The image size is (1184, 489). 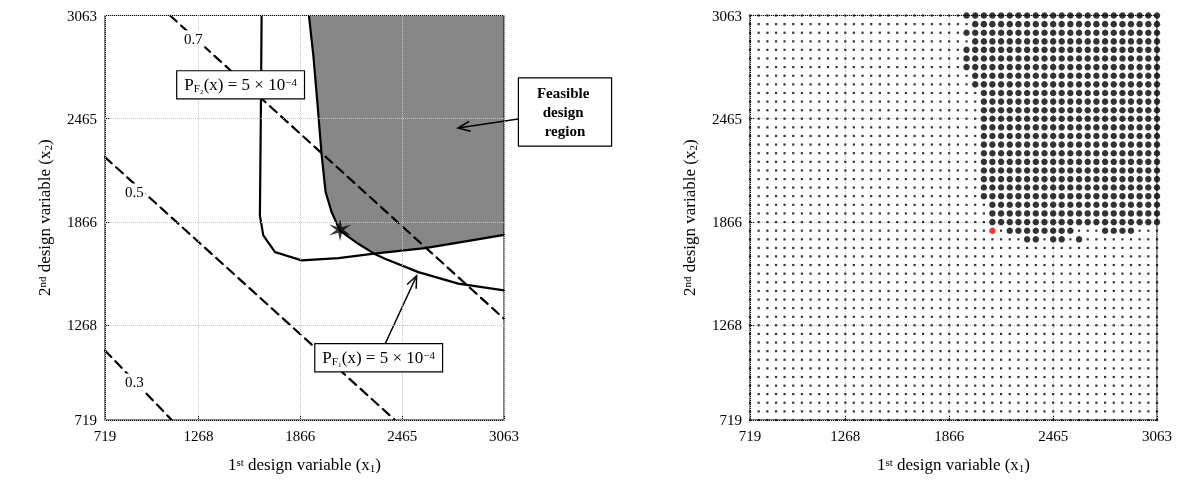 I want to click on annotation: 0.5, so click(x=134, y=192).